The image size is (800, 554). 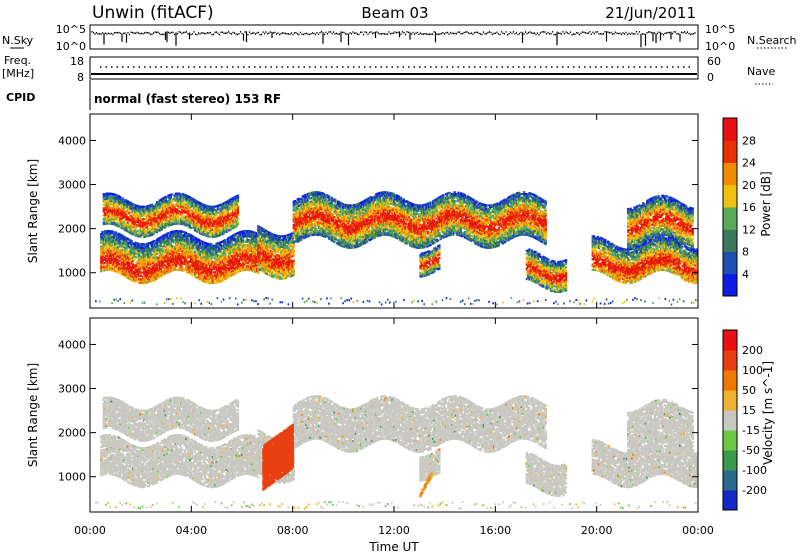 I want to click on nave-tick-high: 60, so click(x=714, y=61).